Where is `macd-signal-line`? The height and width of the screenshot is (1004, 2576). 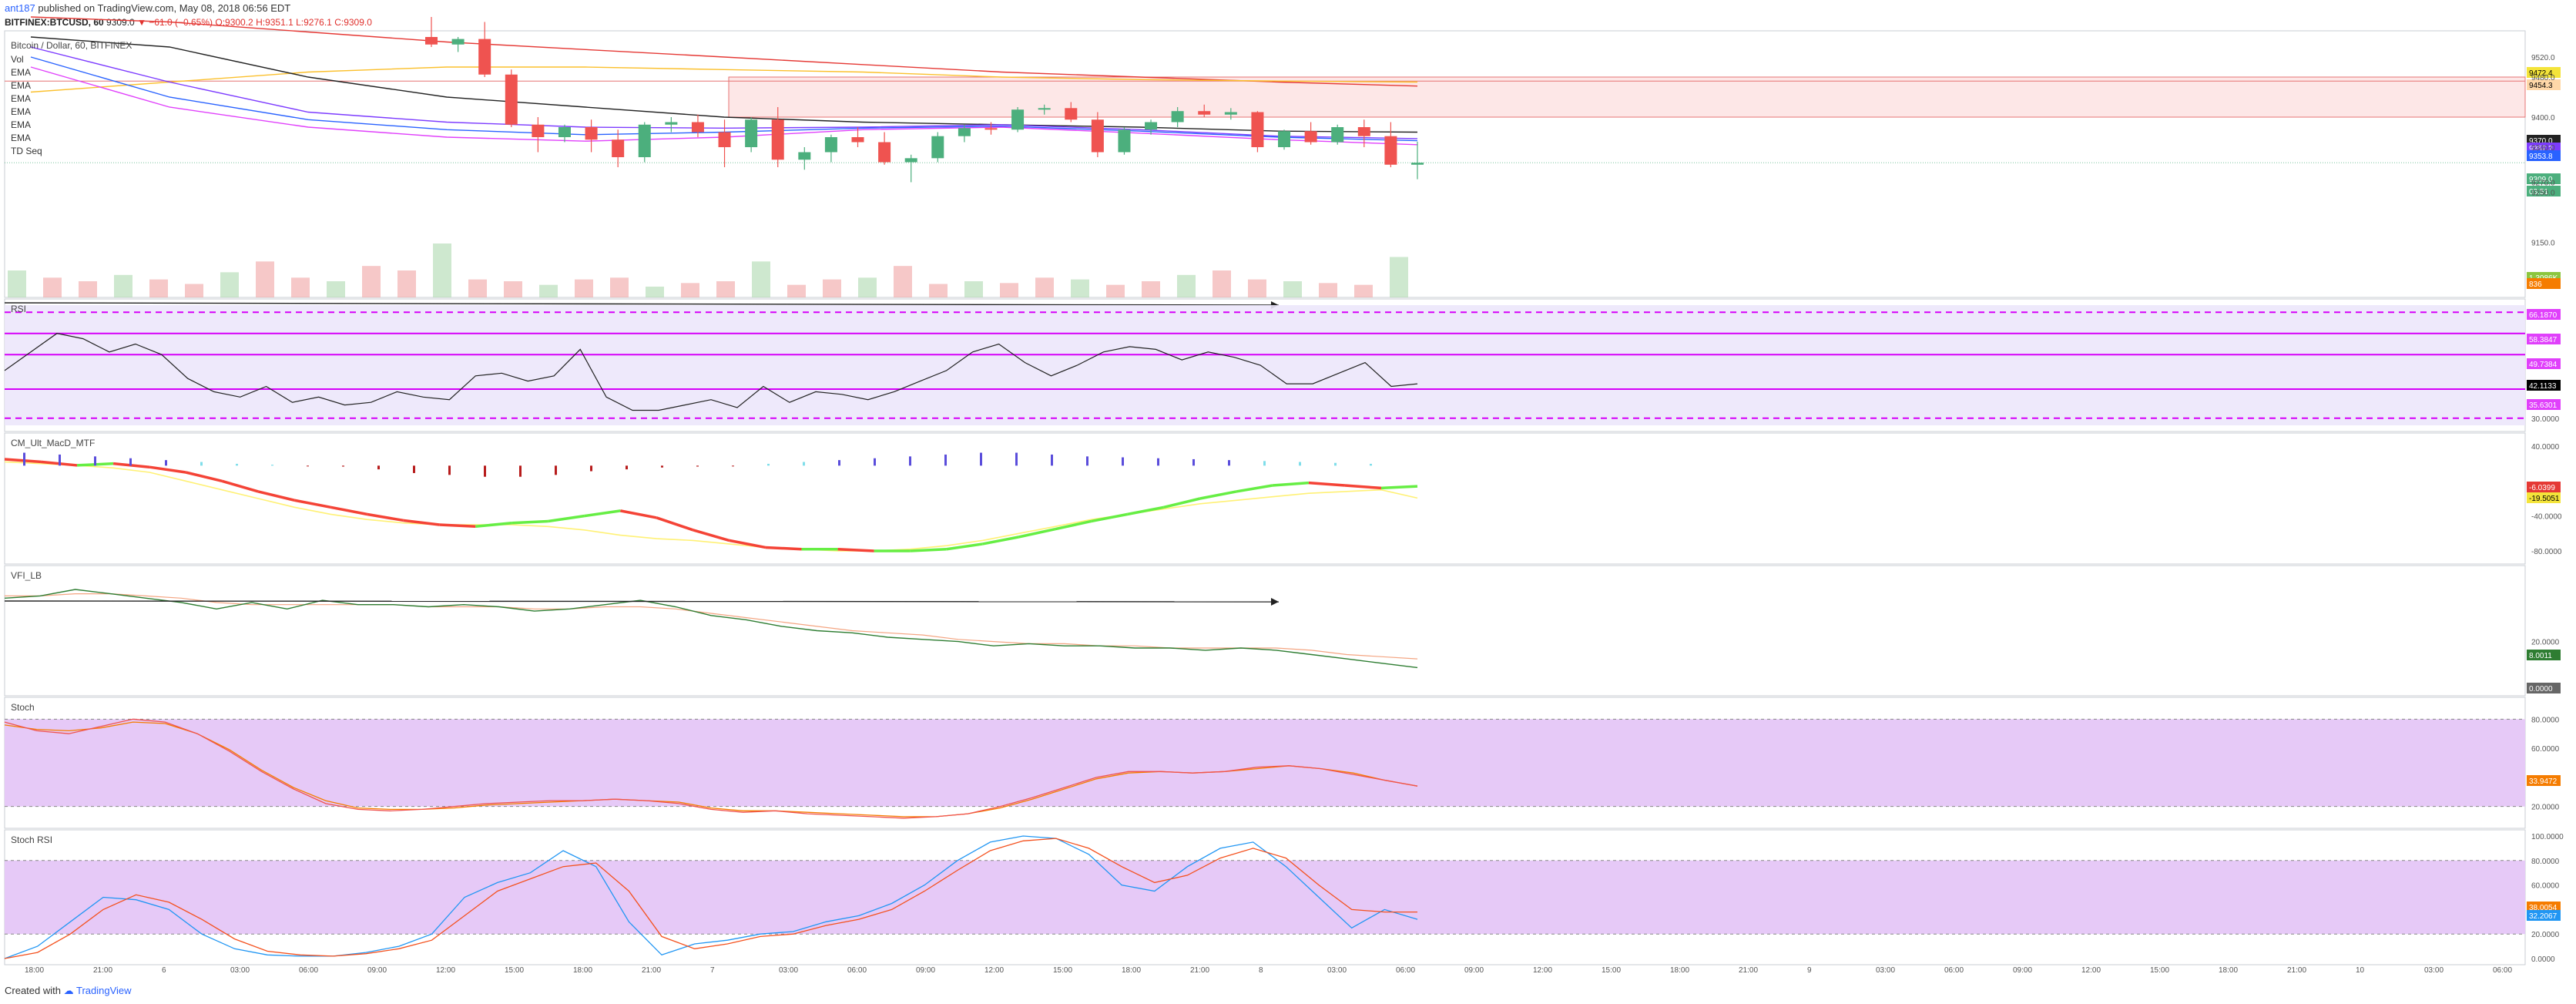 macd-signal-line is located at coordinates (711, 506).